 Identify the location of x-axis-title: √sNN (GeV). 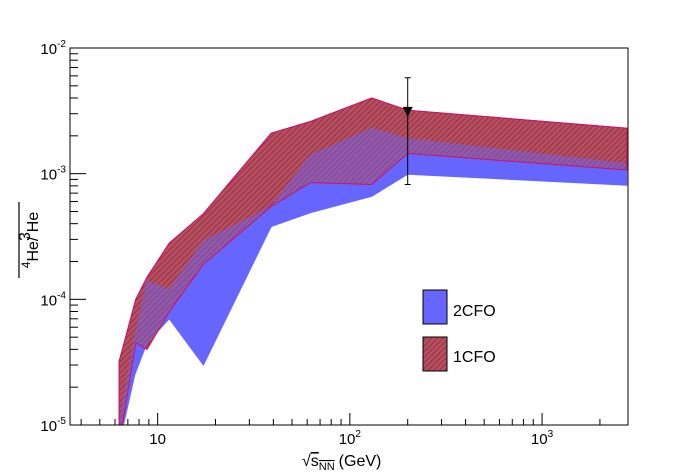
(341, 462).